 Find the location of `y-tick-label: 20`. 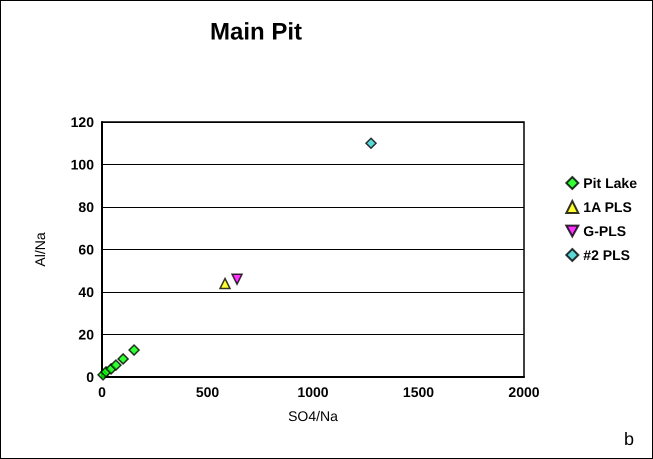

y-tick-label: 20 is located at coordinates (86, 334).